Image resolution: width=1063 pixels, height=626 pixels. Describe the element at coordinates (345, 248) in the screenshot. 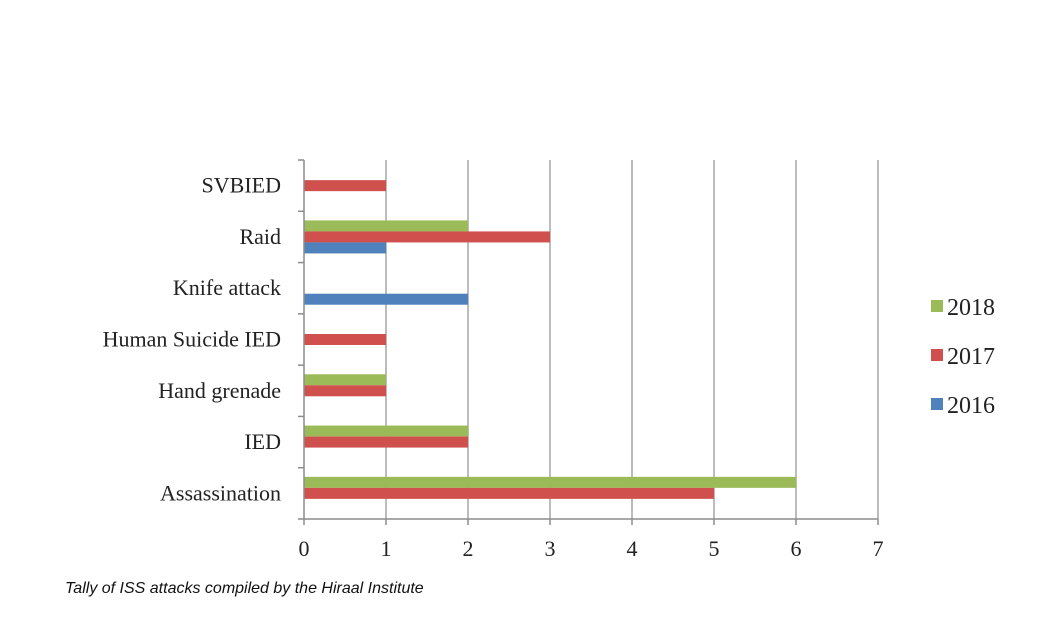

I see `bar-raid-2016` at that location.